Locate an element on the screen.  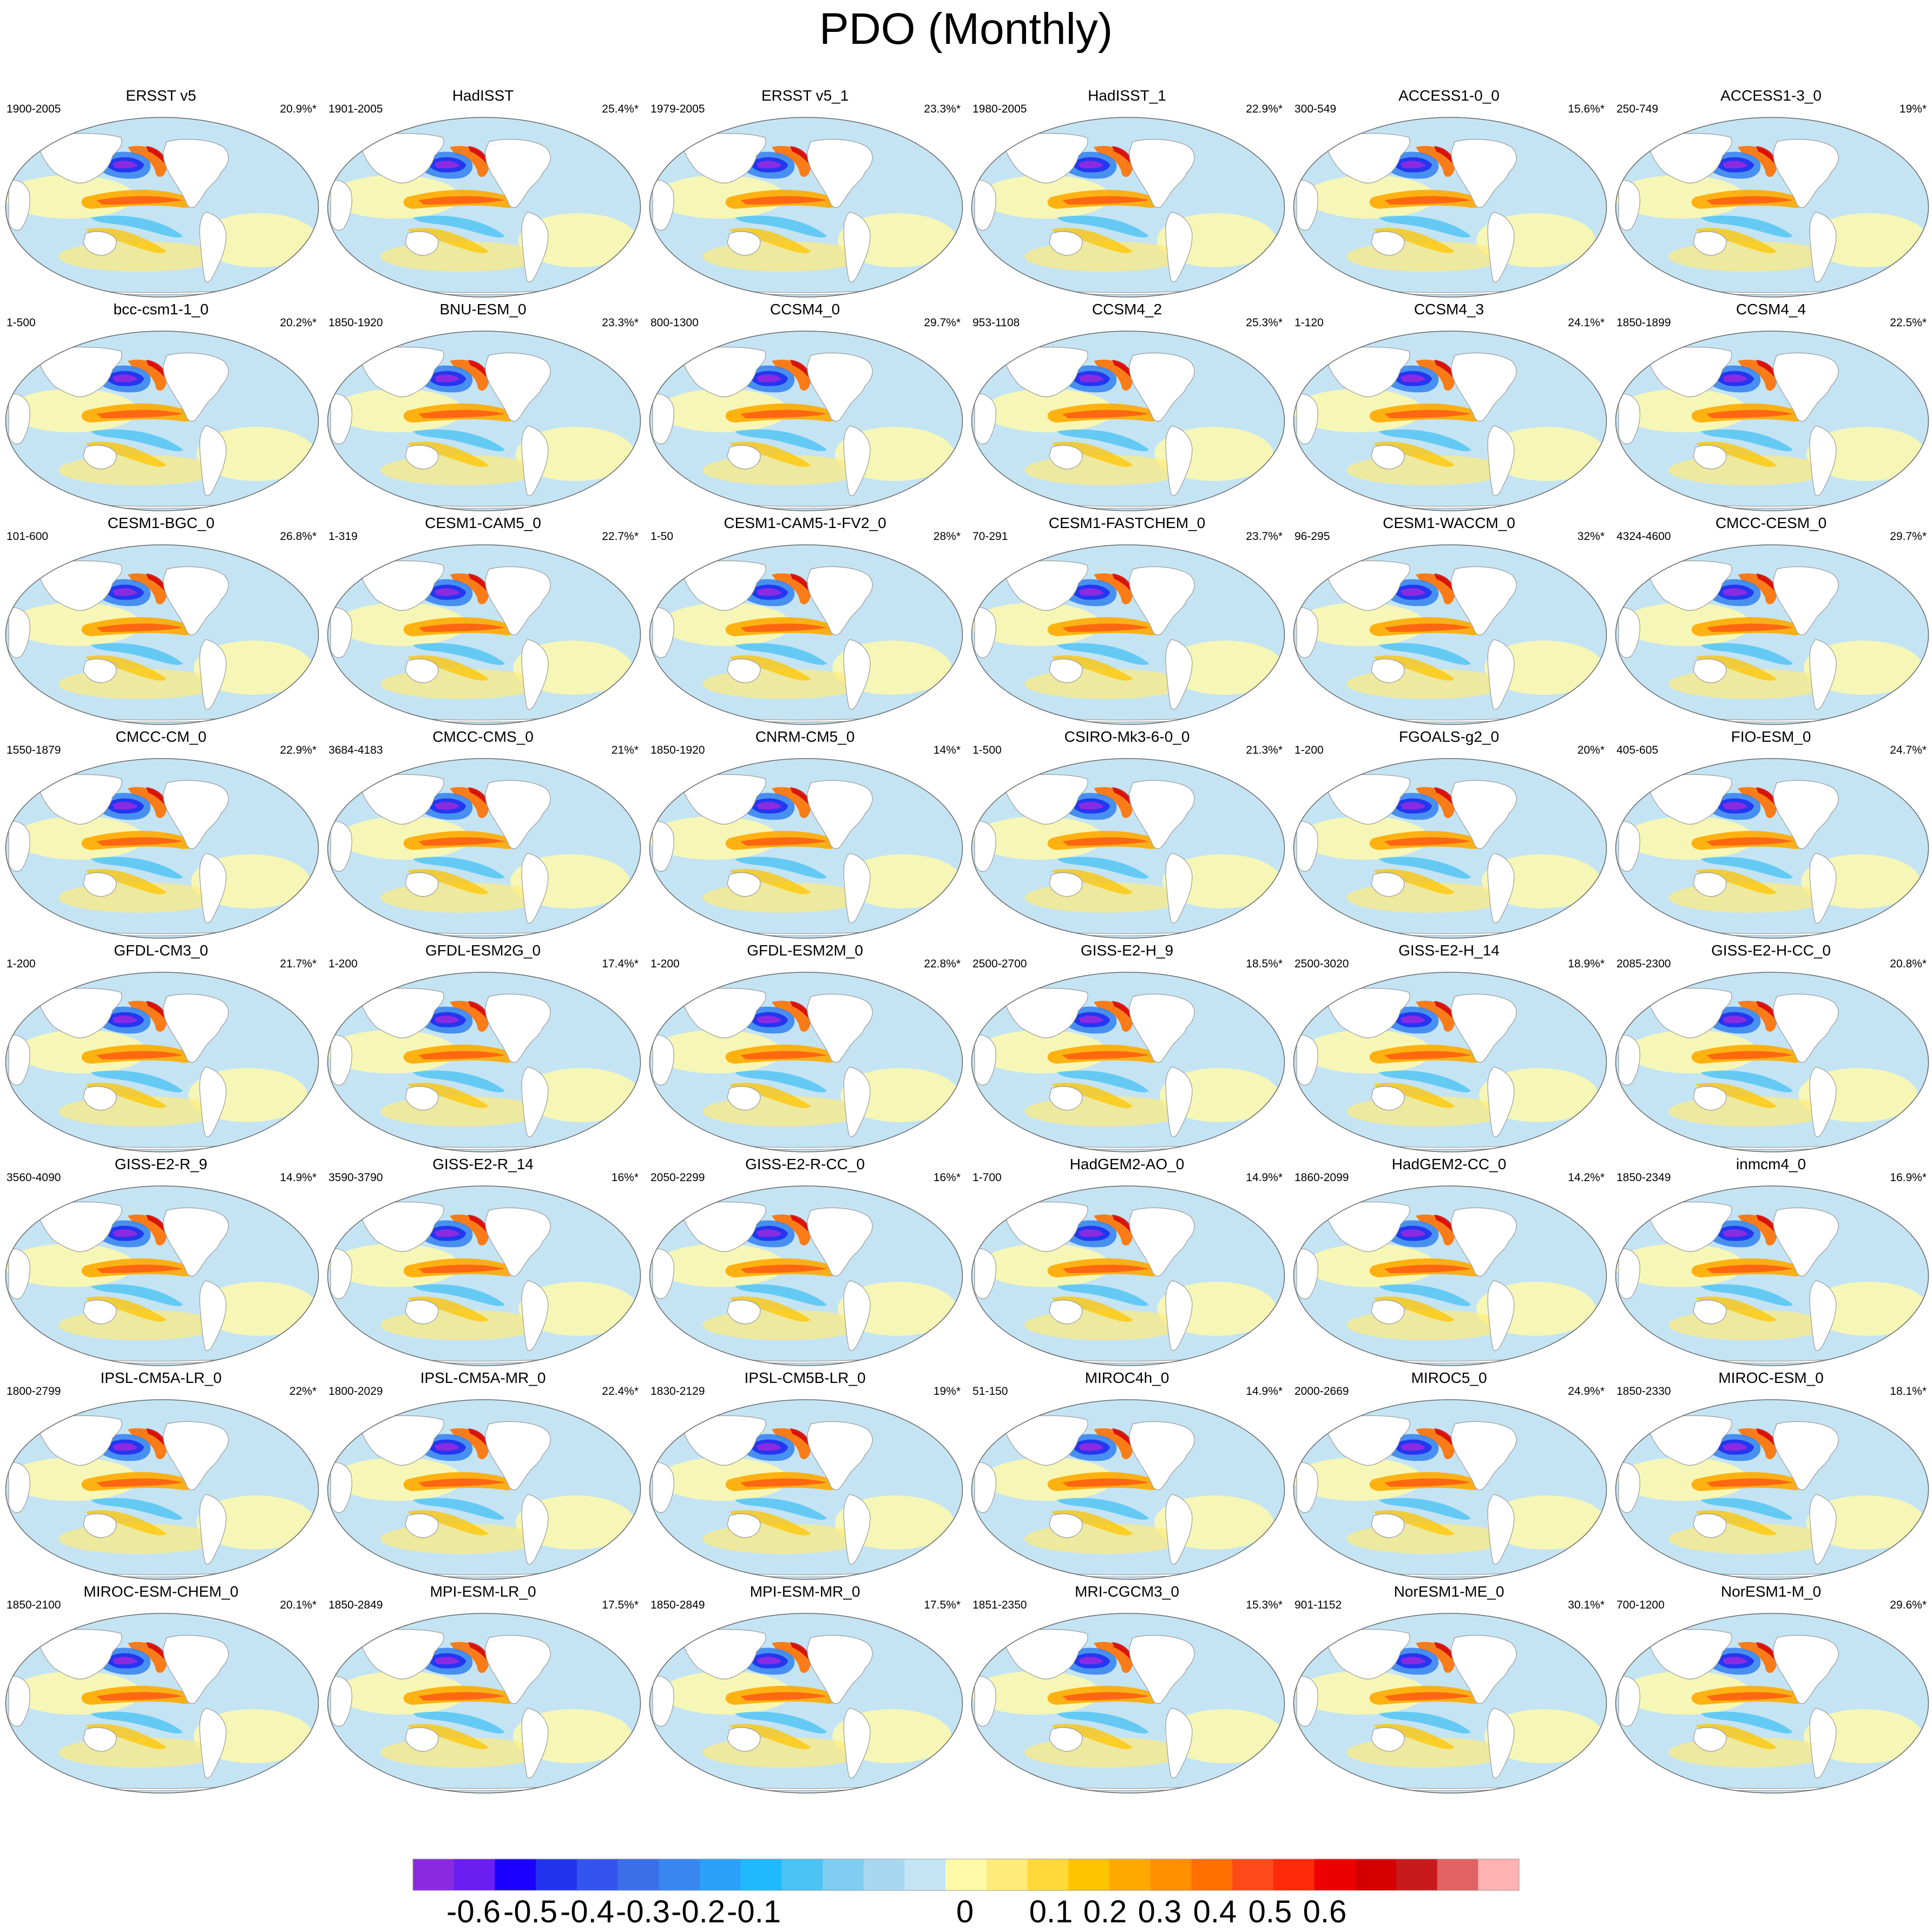
panel-title: GISS-E2-R_14 is located at coordinates (483, 1164).